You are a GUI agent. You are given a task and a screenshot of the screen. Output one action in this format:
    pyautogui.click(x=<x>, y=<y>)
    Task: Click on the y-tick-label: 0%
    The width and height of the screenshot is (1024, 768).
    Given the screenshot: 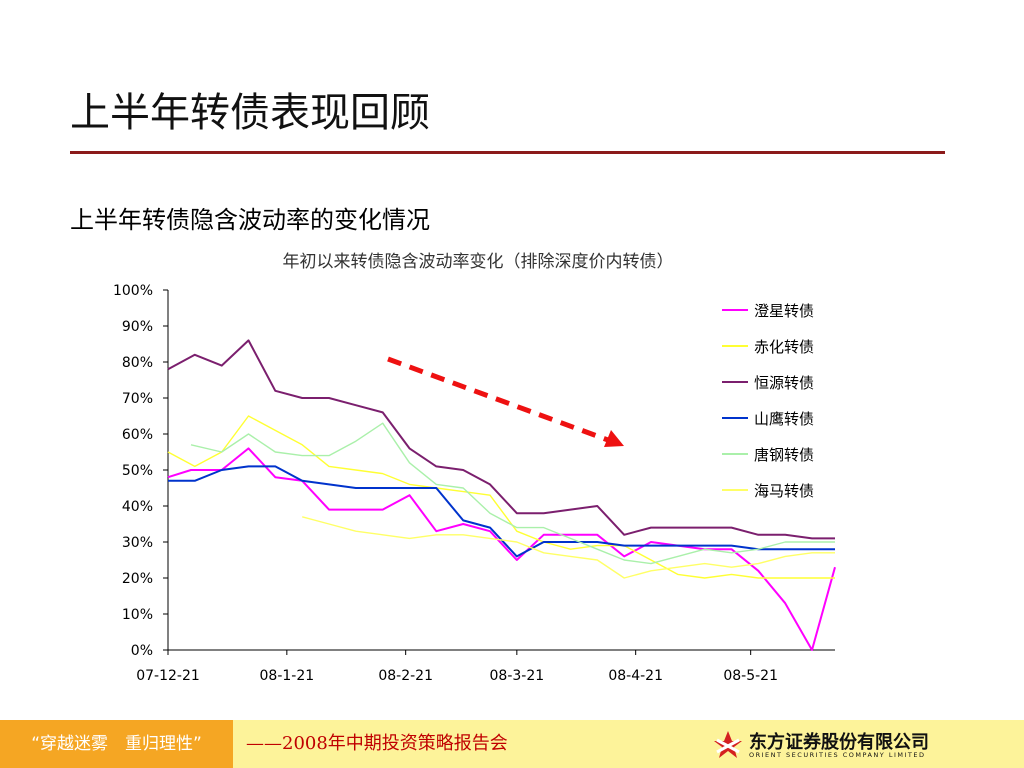 What is the action you would take?
    pyautogui.click(x=142, y=651)
    